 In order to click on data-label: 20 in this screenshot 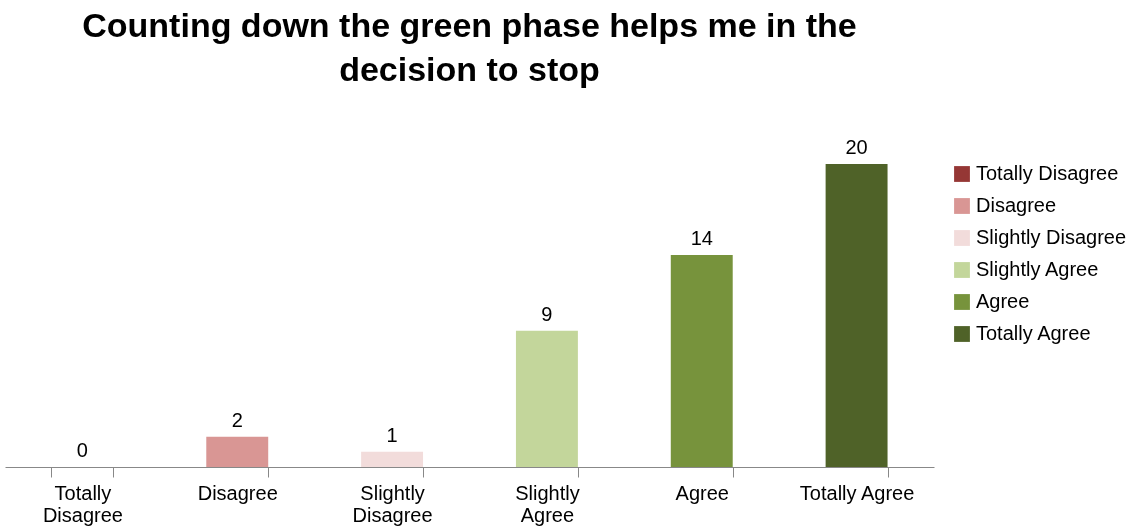, I will do `click(856, 147)`.